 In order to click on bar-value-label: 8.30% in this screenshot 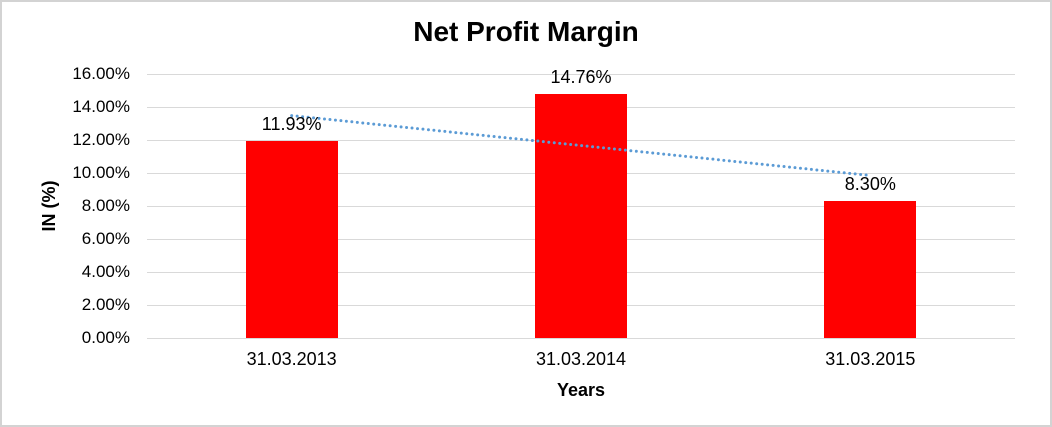, I will do `click(870, 184)`.